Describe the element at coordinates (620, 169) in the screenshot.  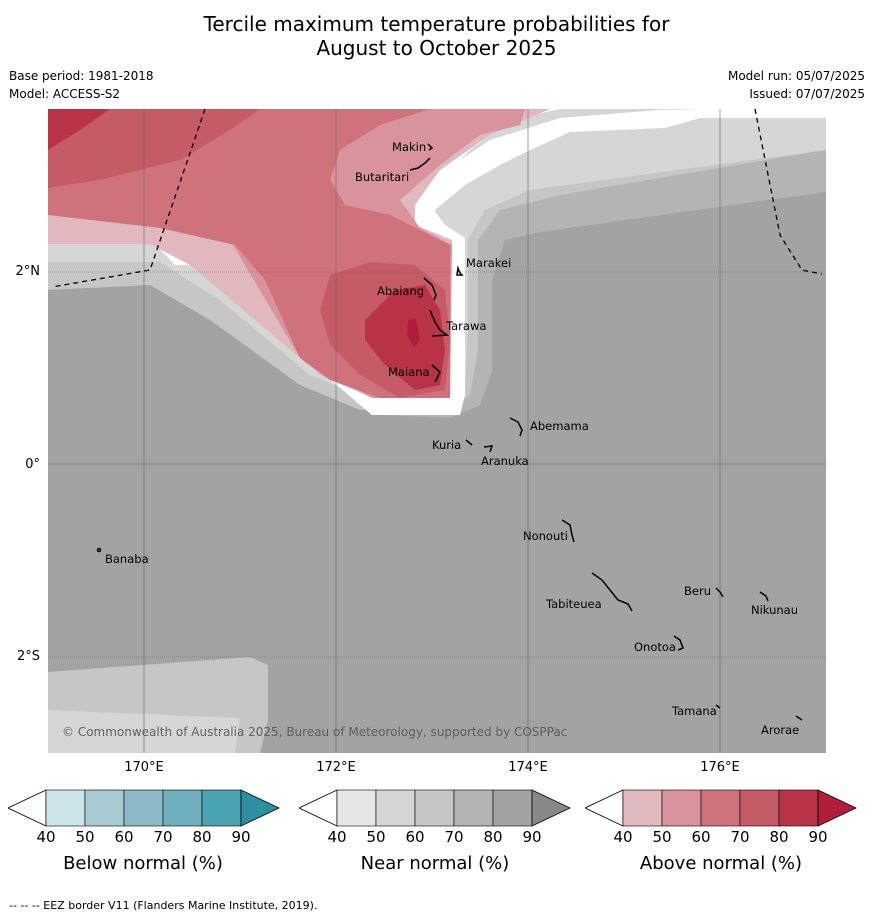
I see `no-dominant-strip-upper` at that location.